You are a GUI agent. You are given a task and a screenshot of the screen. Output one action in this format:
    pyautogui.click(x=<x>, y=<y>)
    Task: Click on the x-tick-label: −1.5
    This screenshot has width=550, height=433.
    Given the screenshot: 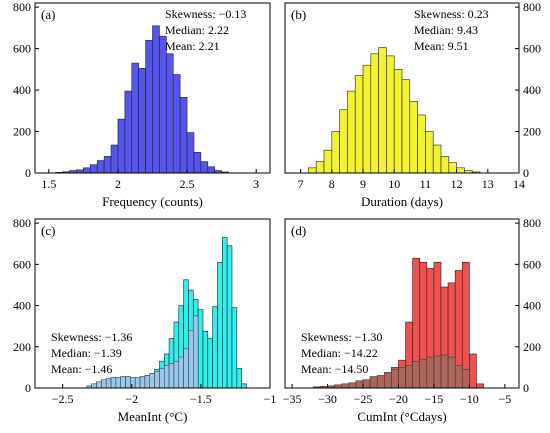 What is the action you would take?
    pyautogui.click(x=201, y=399)
    